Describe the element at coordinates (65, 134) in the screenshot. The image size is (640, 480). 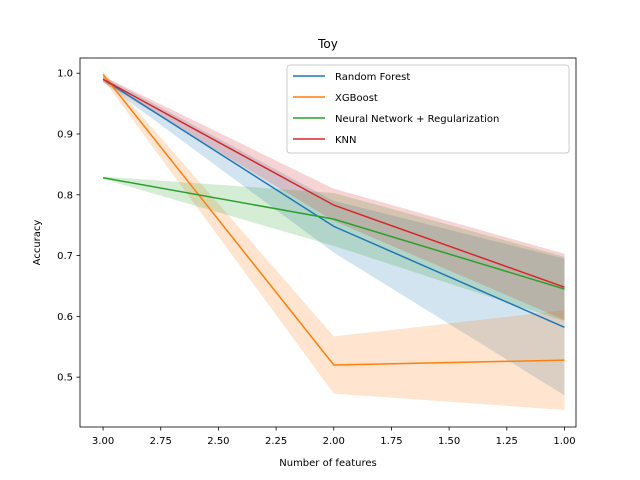
I see `y-tick-label: 0.9` at that location.